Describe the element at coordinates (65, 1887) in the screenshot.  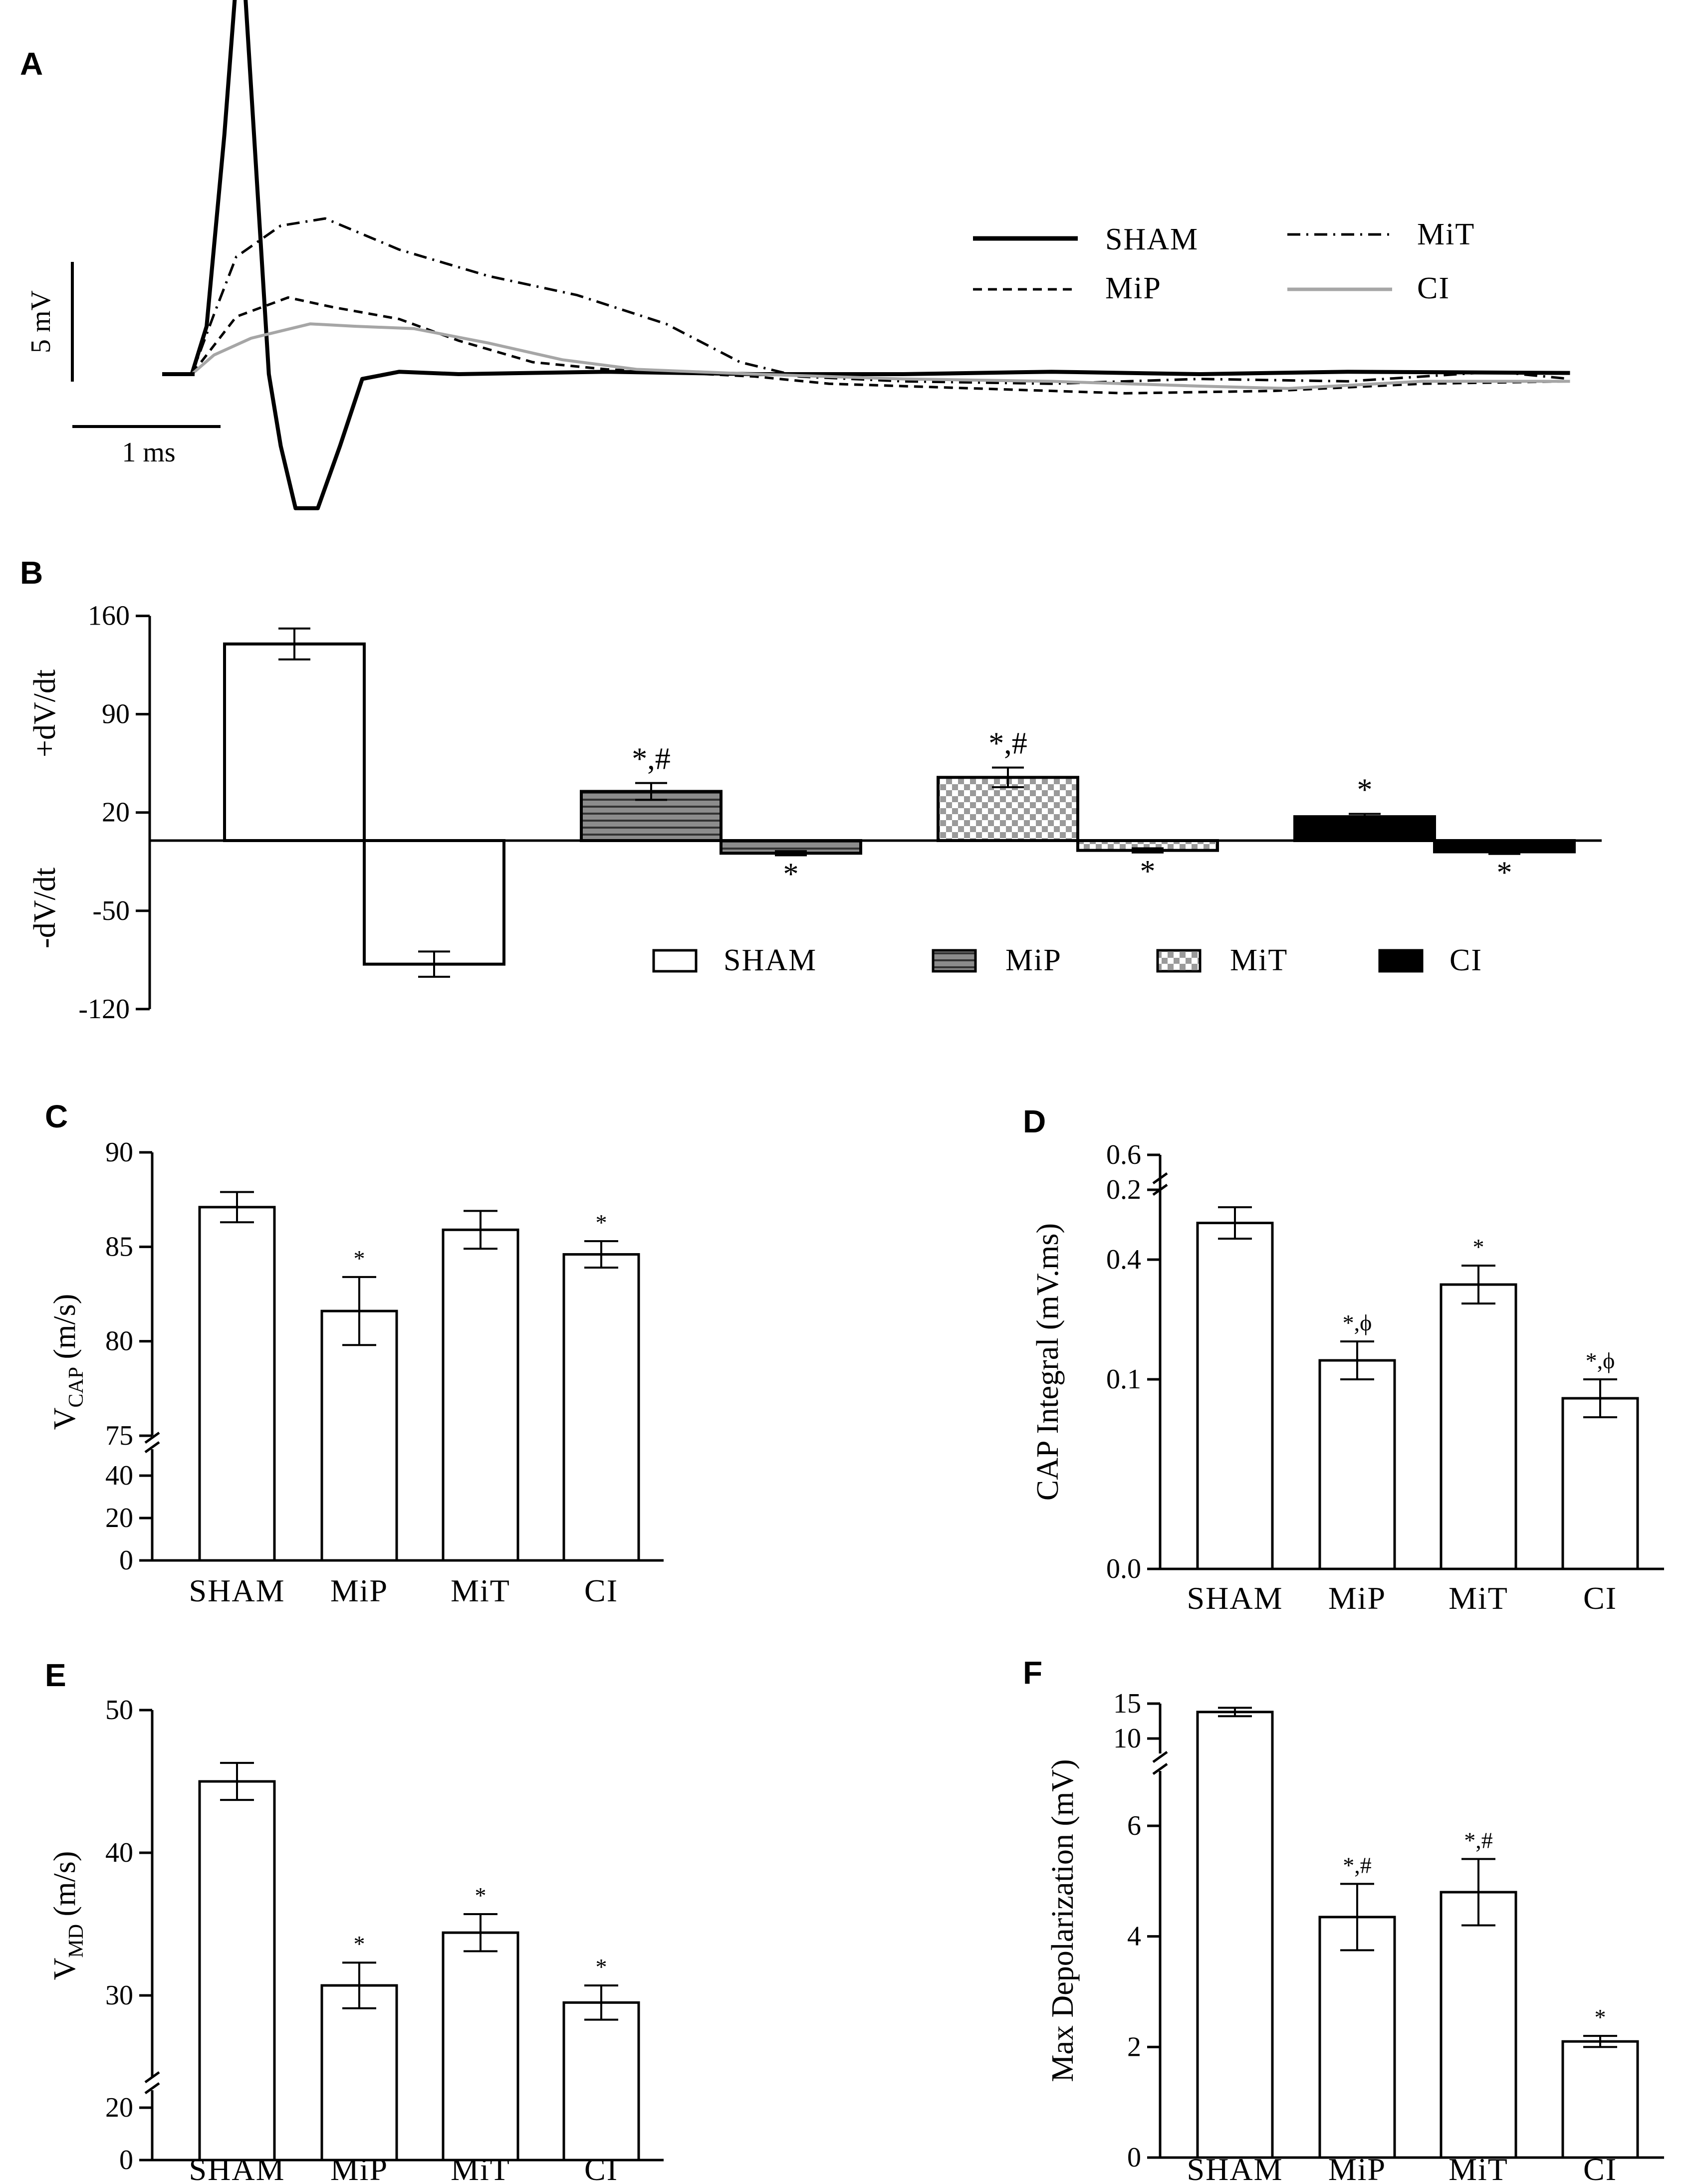
I see `ylabel-unit: (m/s)` at that location.